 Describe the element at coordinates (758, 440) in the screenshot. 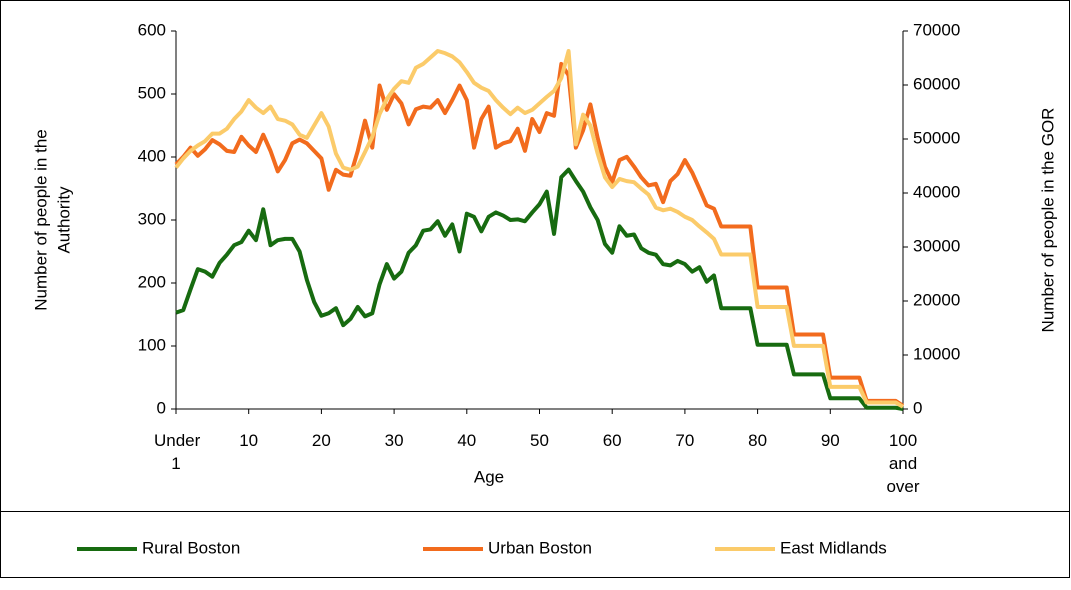

I see `x-tick-label: 80` at that location.